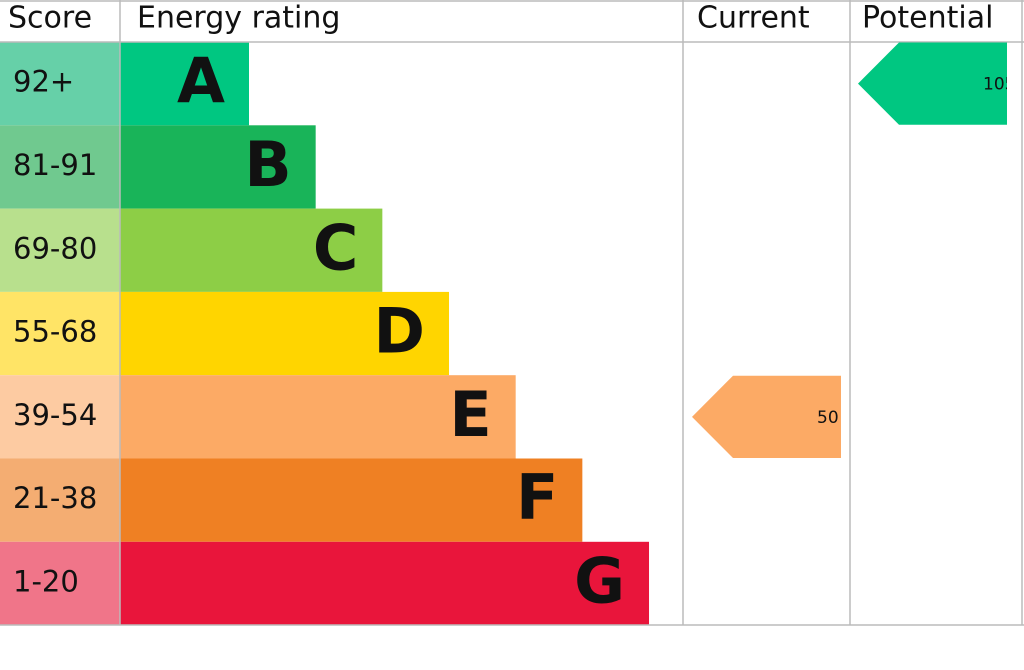 This screenshot has width=1024, height=670. What do you see at coordinates (46, 581) in the screenshot?
I see `score-label: 1-20` at bounding box center [46, 581].